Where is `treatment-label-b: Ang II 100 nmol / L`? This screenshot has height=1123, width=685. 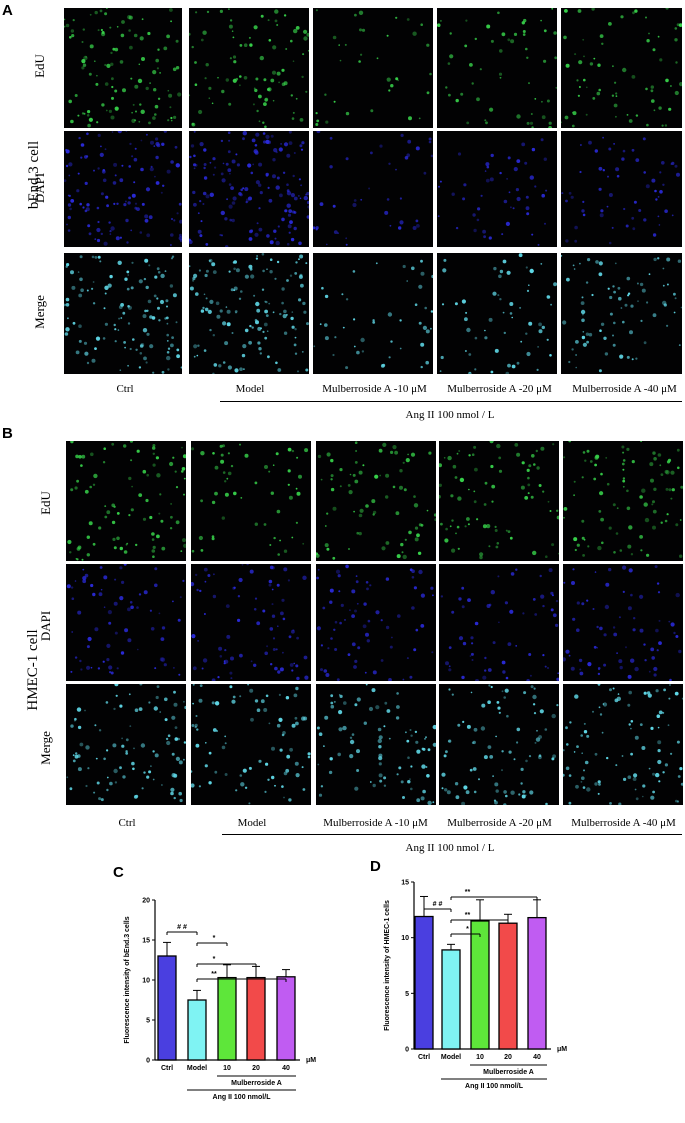
treatment-label-b: Ang II 100 nmol / L is located at coordinates (450, 848).